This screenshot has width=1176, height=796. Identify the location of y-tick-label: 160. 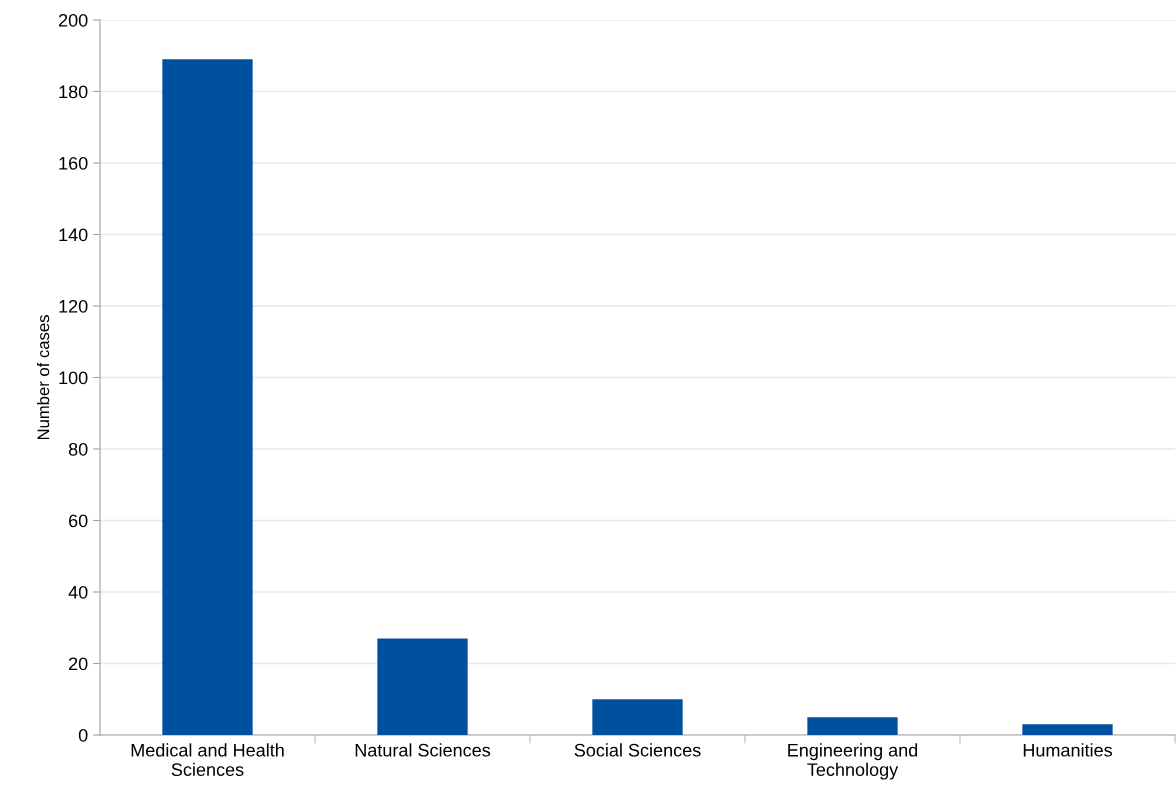
(73, 163).